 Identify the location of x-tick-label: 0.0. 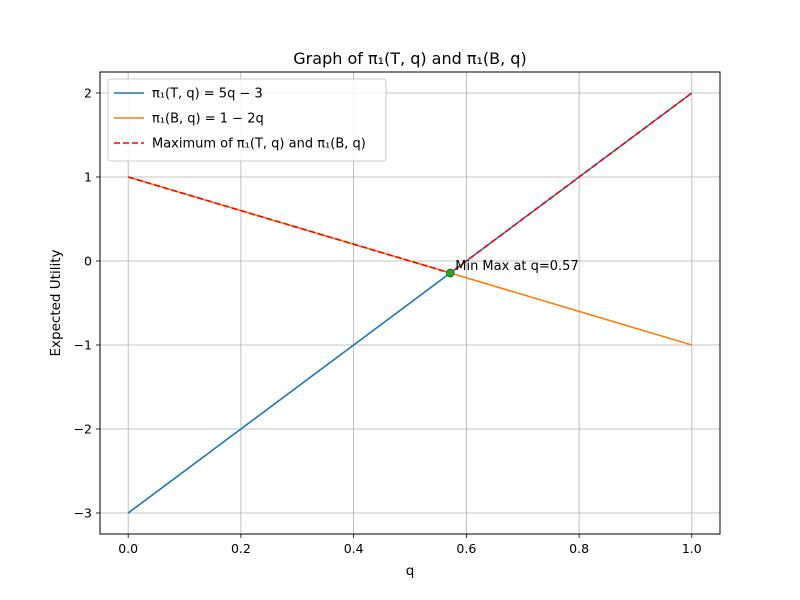
(128, 548).